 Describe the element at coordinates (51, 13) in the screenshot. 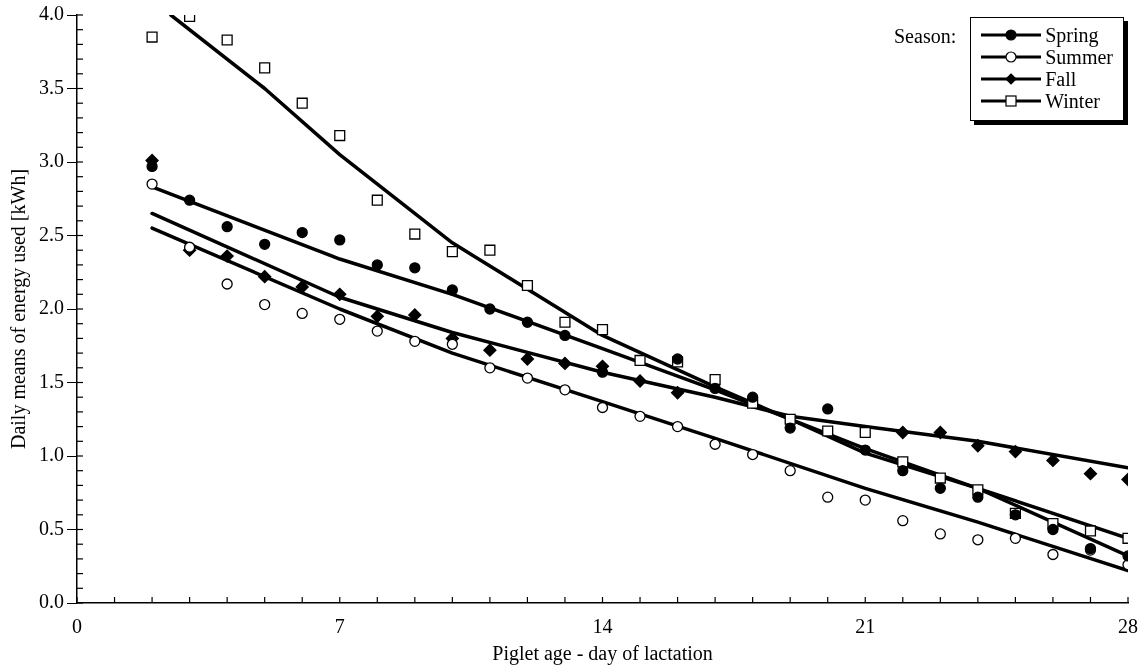

I see `y-tick-label: 4.0` at that location.